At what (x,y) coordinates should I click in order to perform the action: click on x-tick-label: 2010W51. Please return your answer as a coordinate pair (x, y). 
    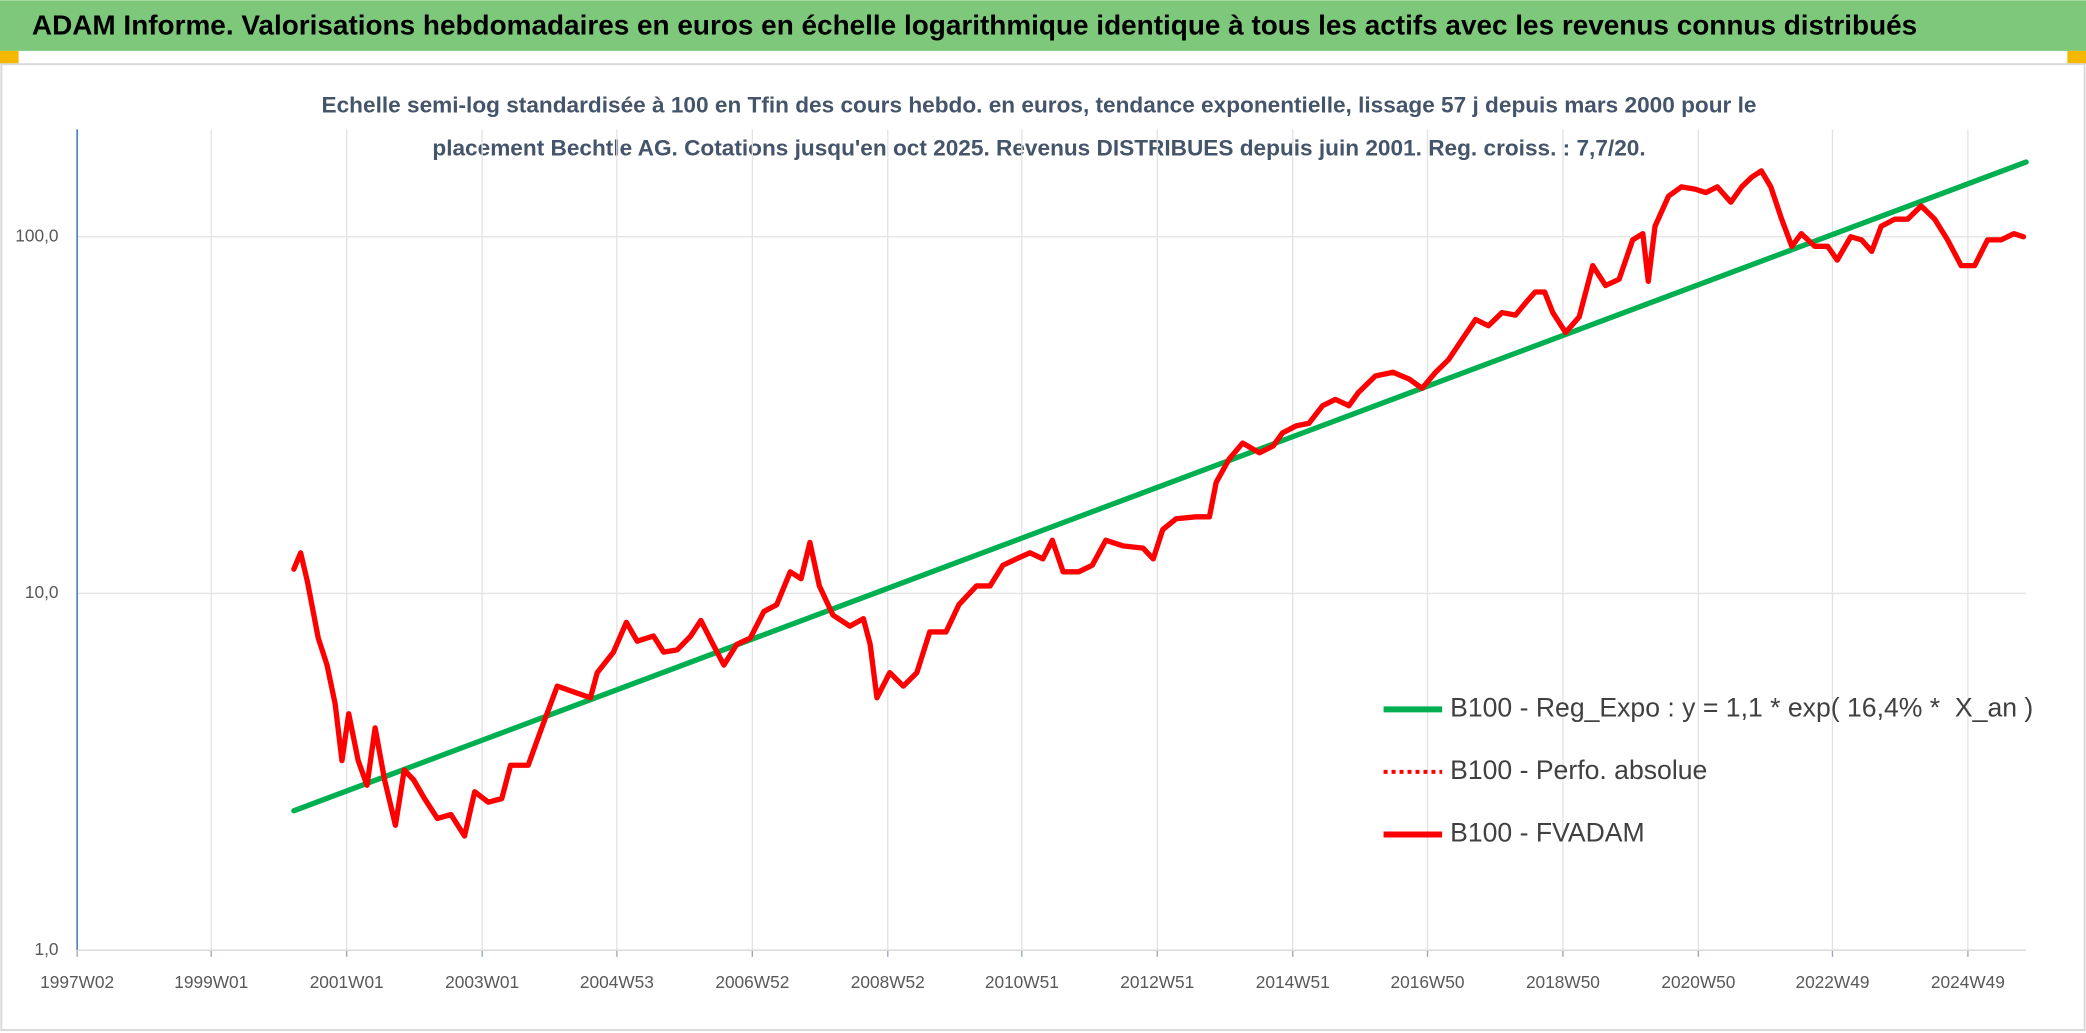
    Looking at the image, I should click on (1022, 982).